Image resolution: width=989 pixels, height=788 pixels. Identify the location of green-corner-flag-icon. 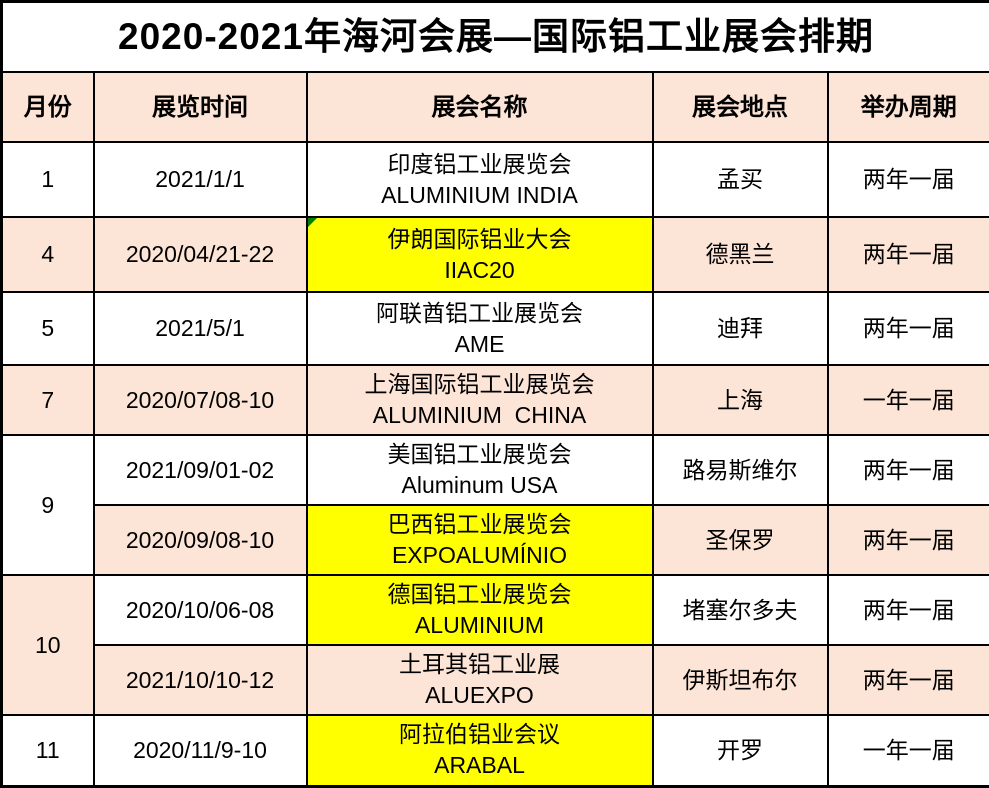
(312, 222).